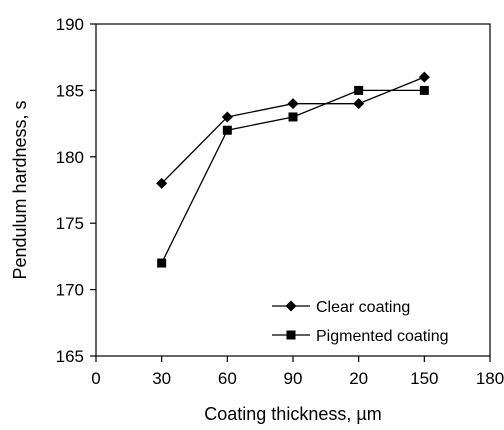 The height and width of the screenshot is (430, 504). What do you see at coordinates (490, 378) in the screenshot?
I see `x-tick-label: 180` at bounding box center [490, 378].